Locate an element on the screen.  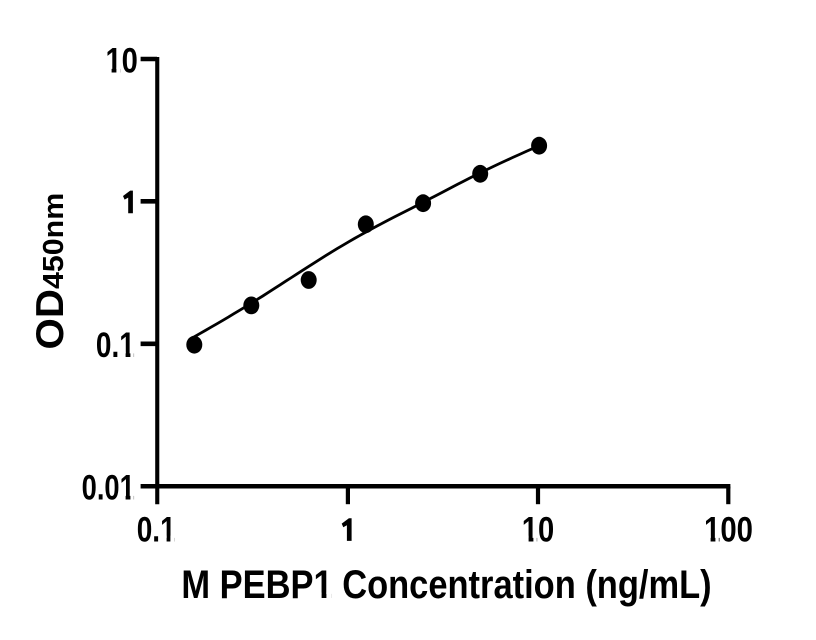
svg-text: M PEBP1 Concentration (ng/mL) is located at coordinates (446, 584).